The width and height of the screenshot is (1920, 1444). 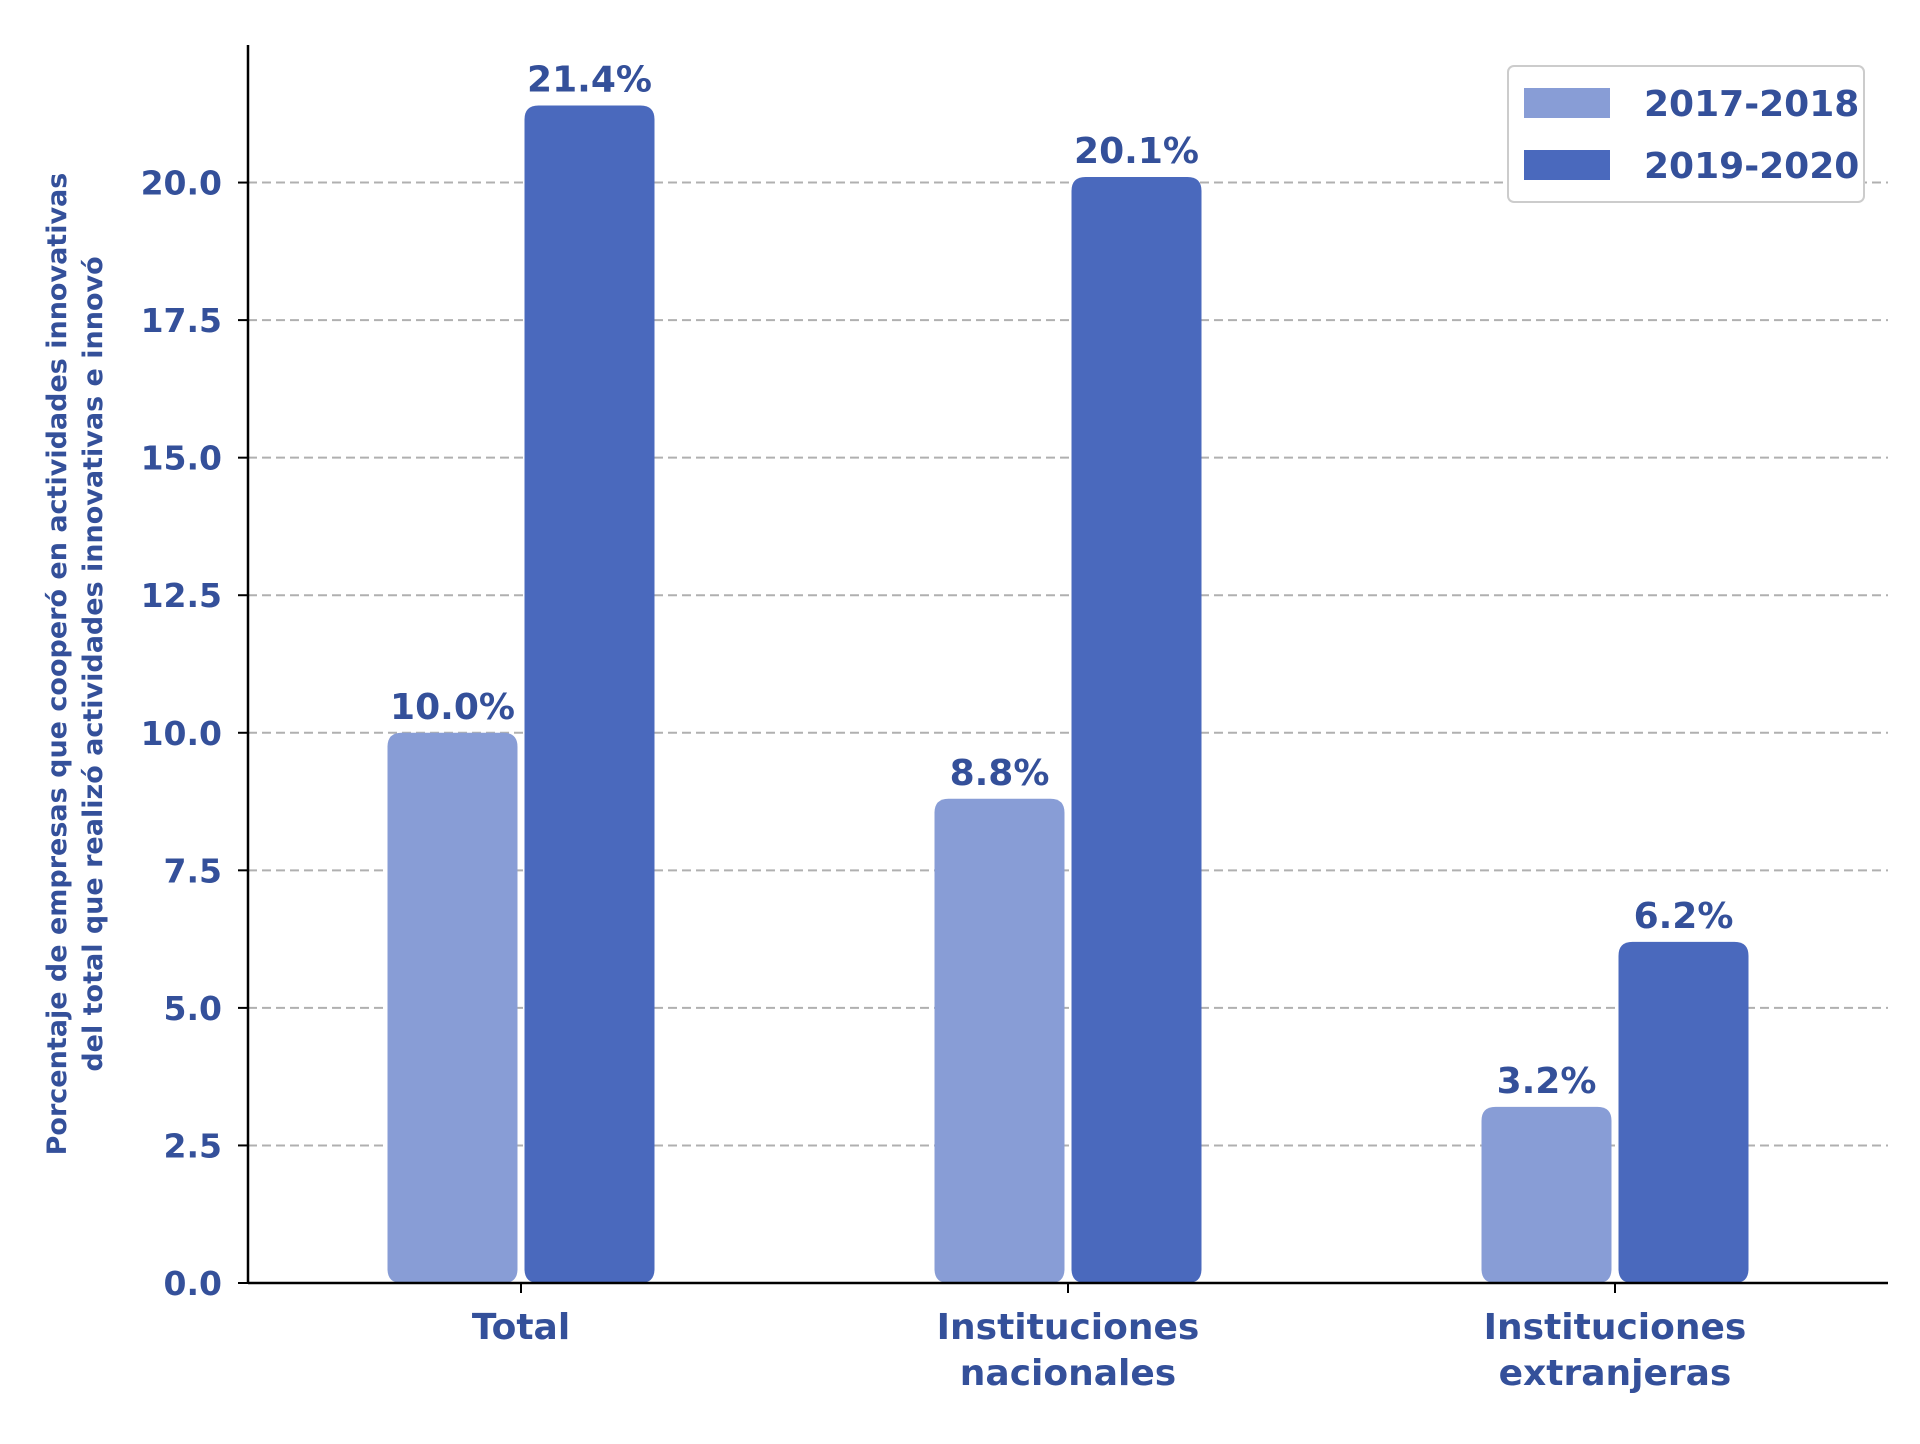 I want to click on data-label: 3.2%, so click(x=1547, y=1081).